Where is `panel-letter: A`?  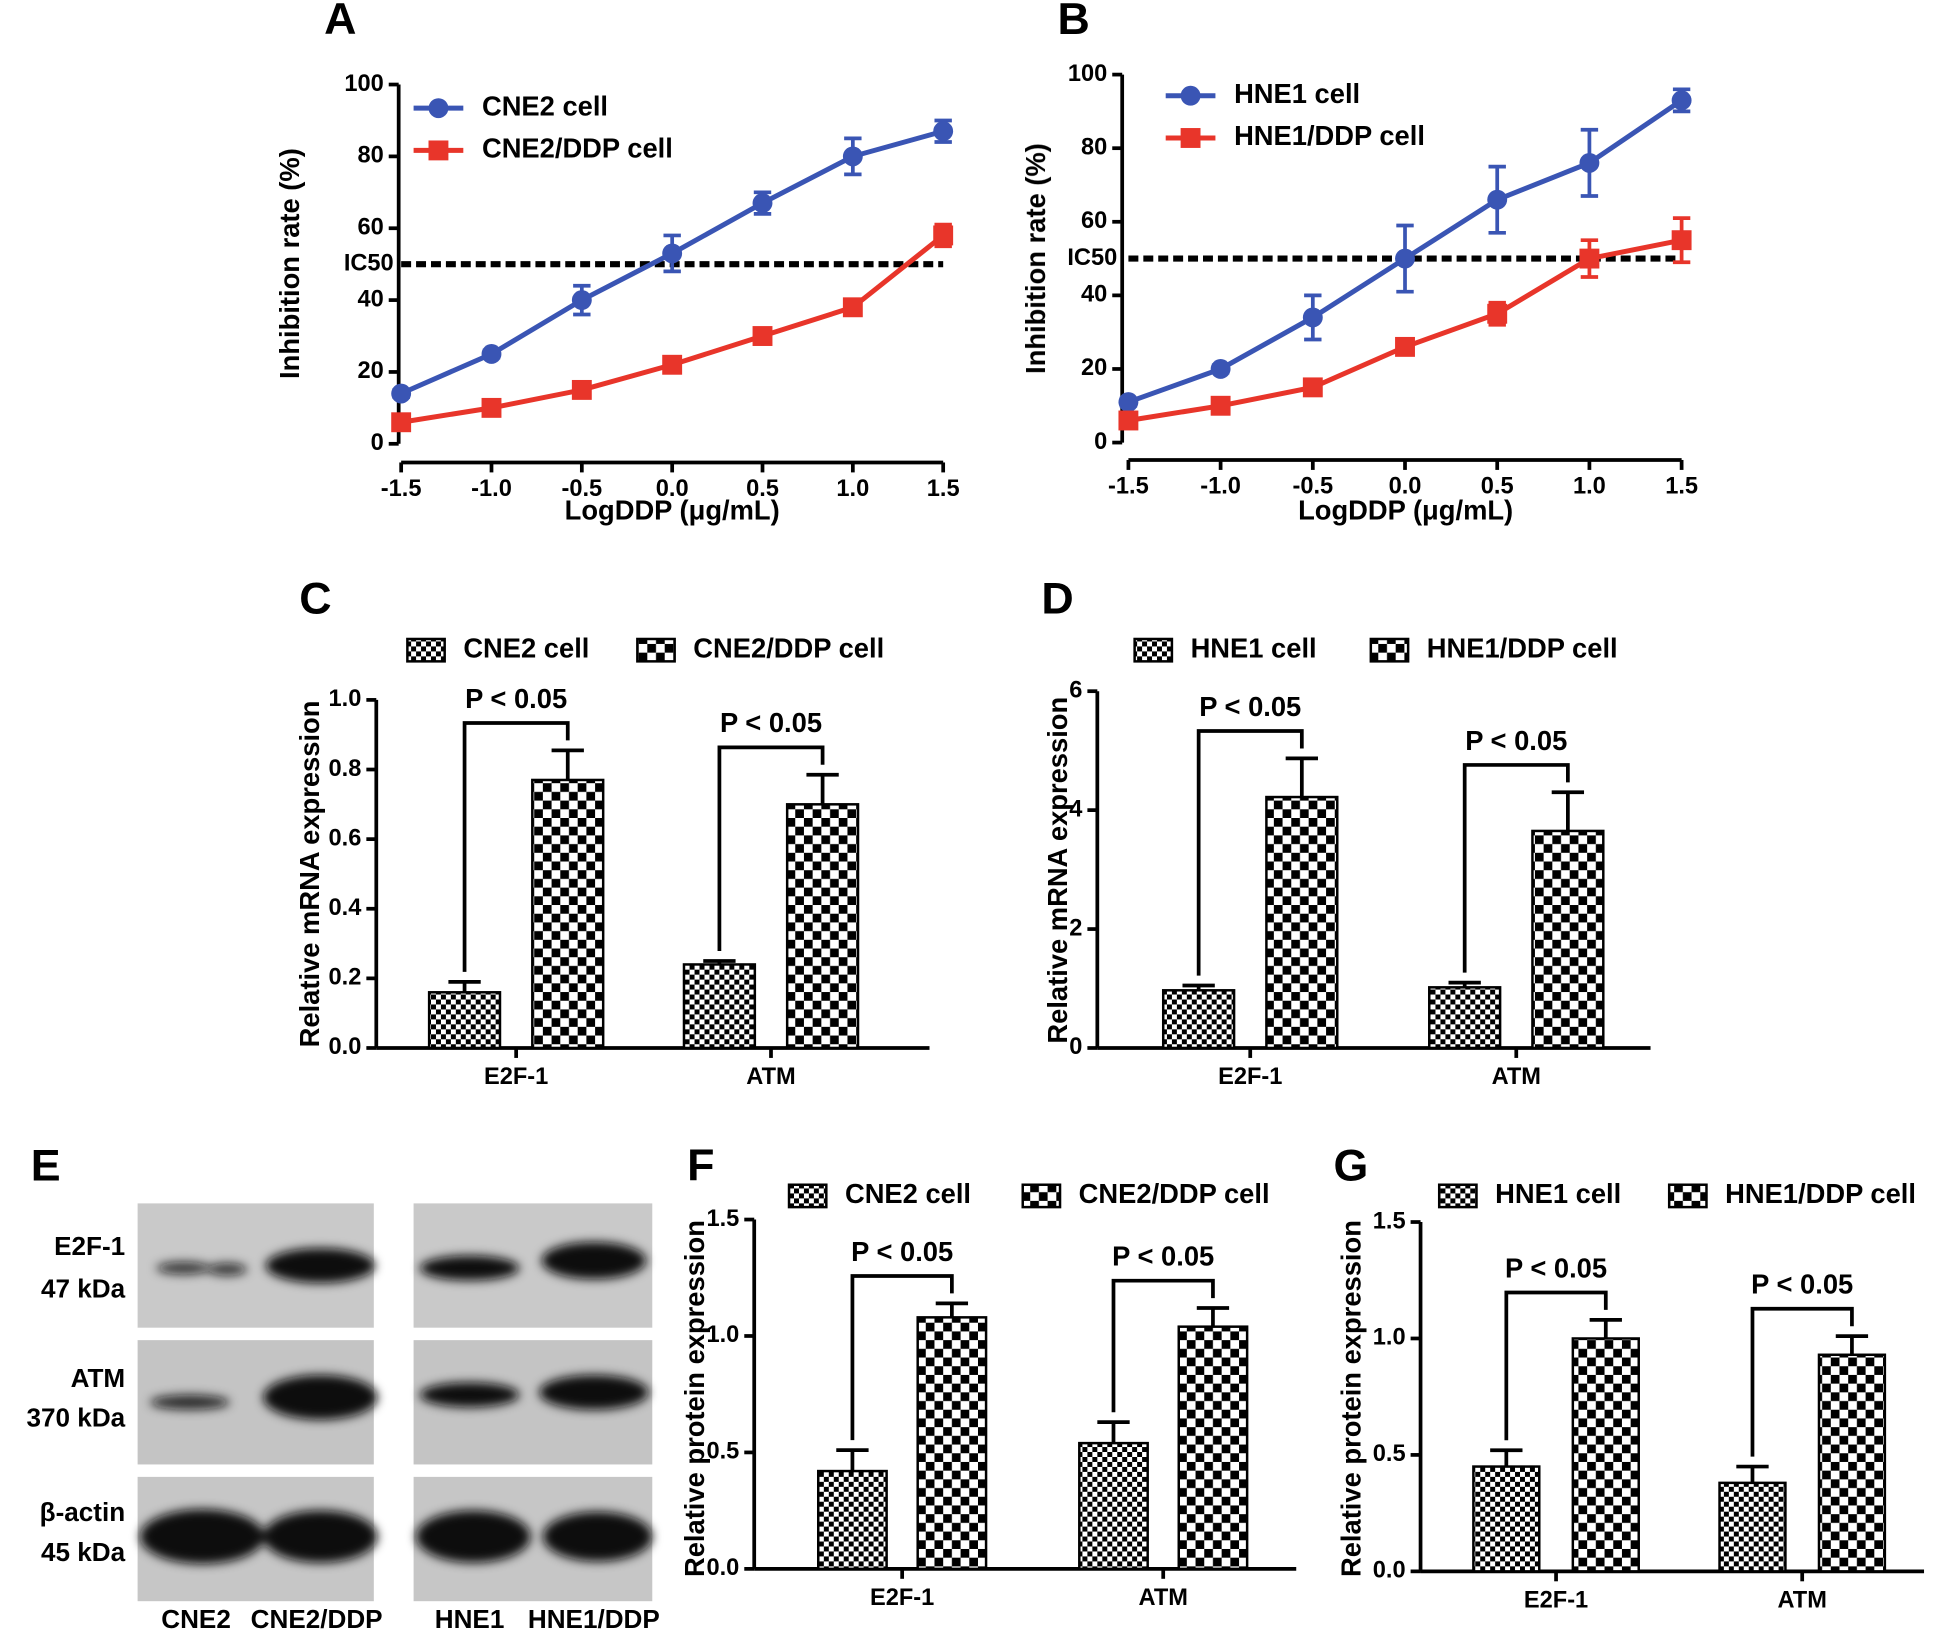
panel-letter: A is located at coordinates (340, 22).